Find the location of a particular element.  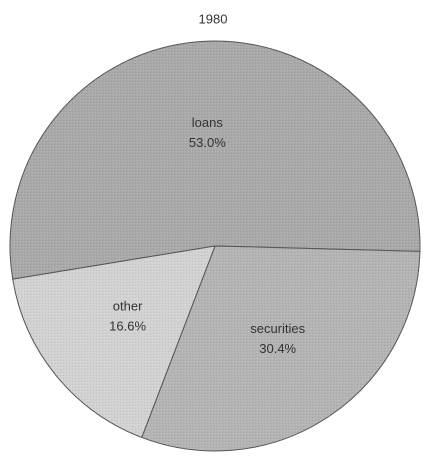

slice-label: other is located at coordinates (128, 306).